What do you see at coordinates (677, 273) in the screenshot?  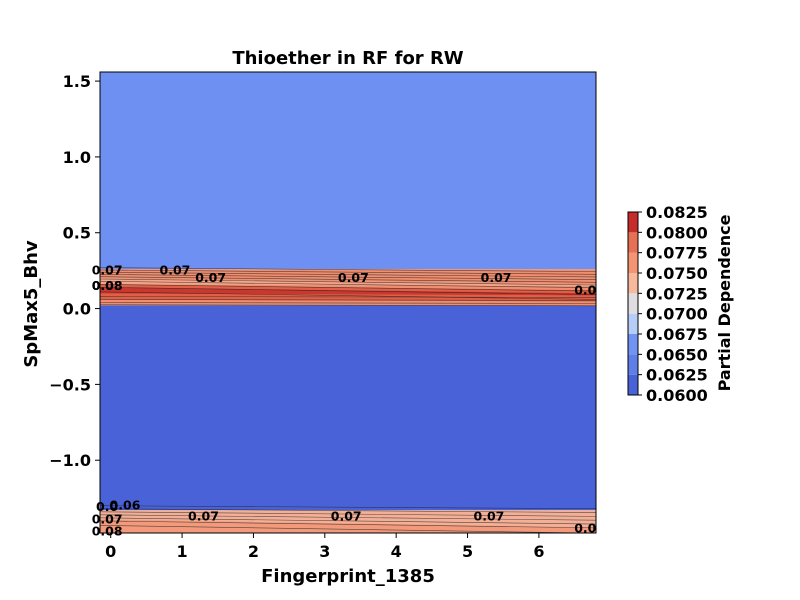 I see `colorbar-tick-label-3: 0.0750` at bounding box center [677, 273].